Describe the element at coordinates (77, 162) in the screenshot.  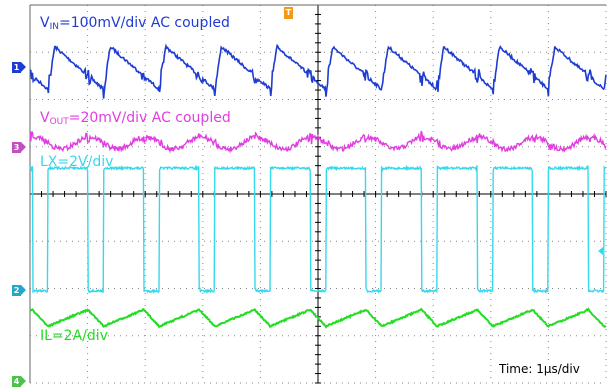
I see `lx-label: LX=2V/div` at that location.